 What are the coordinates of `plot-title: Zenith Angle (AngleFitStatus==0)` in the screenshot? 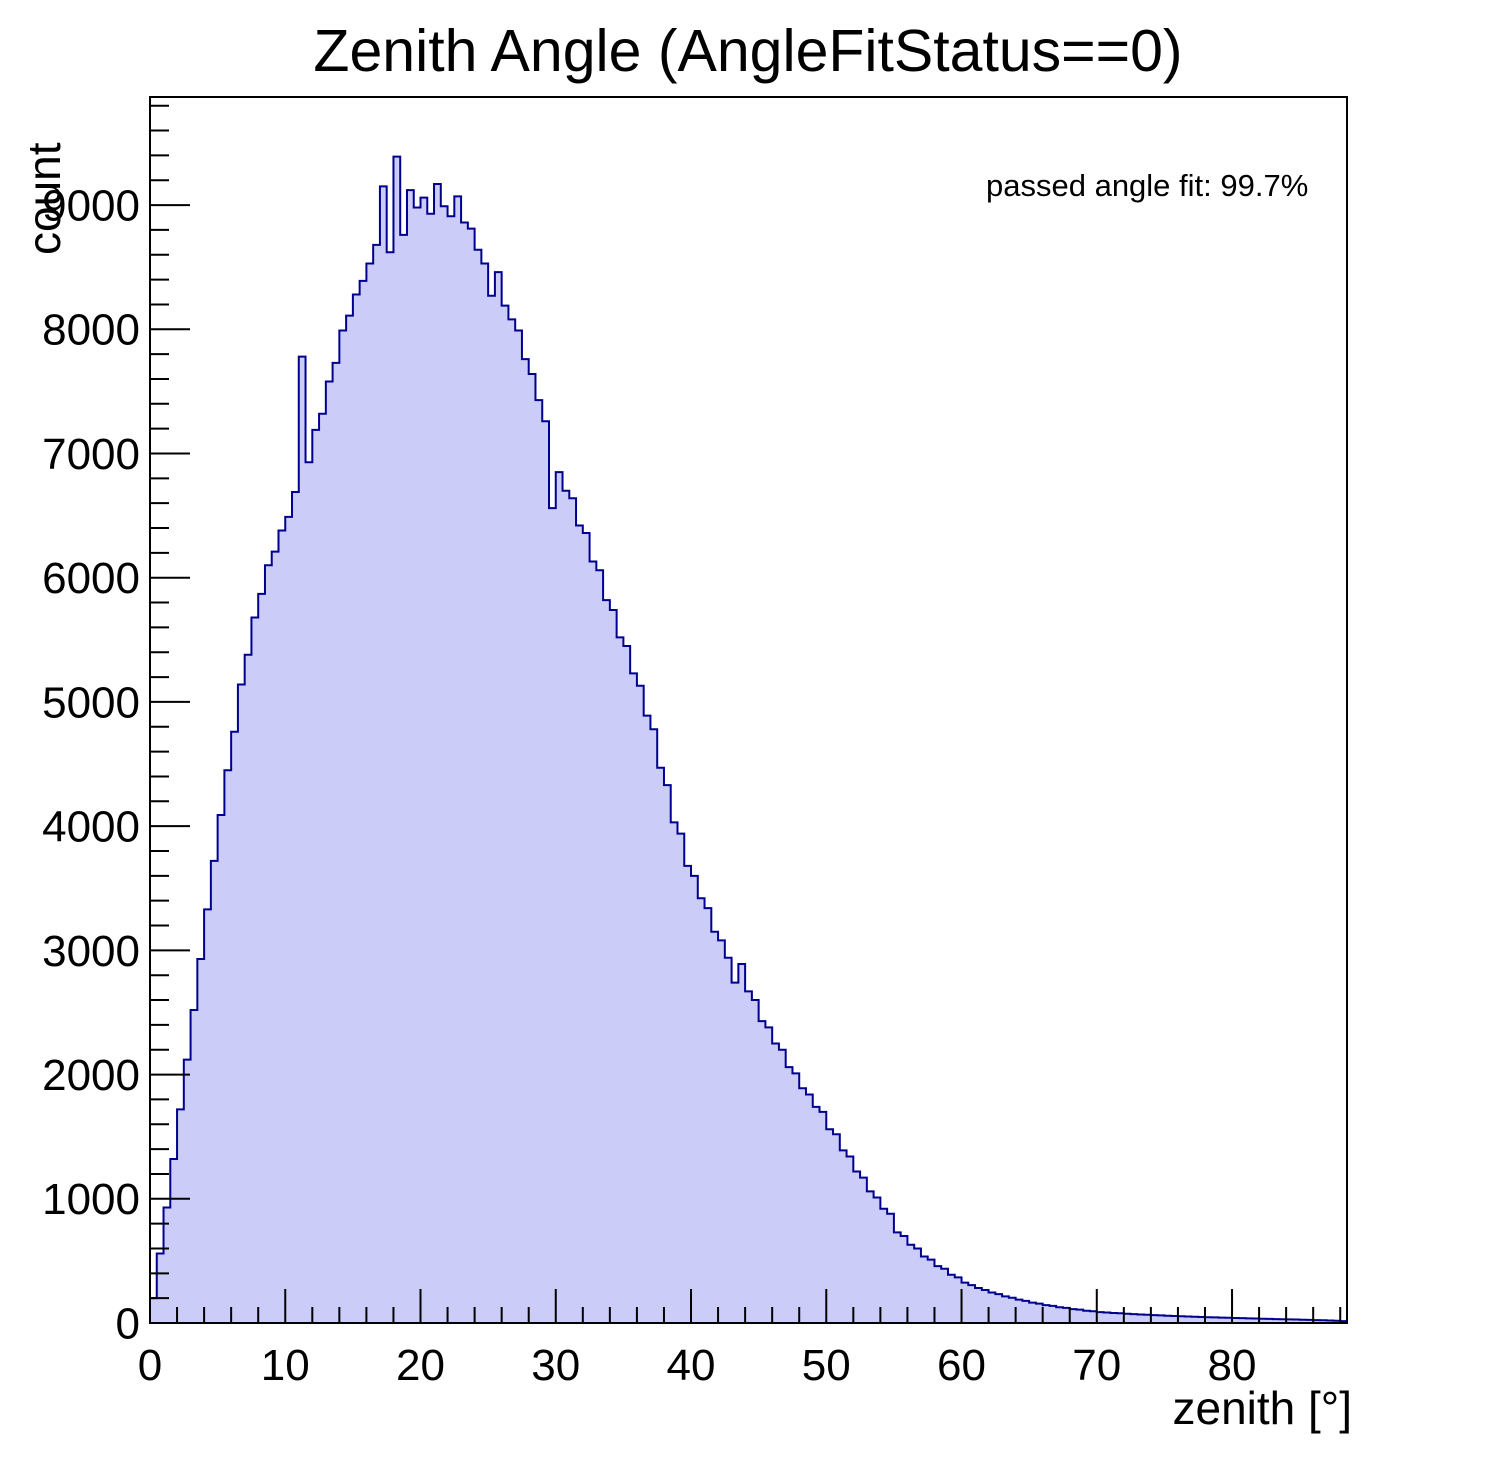 It's located at (747, 51).